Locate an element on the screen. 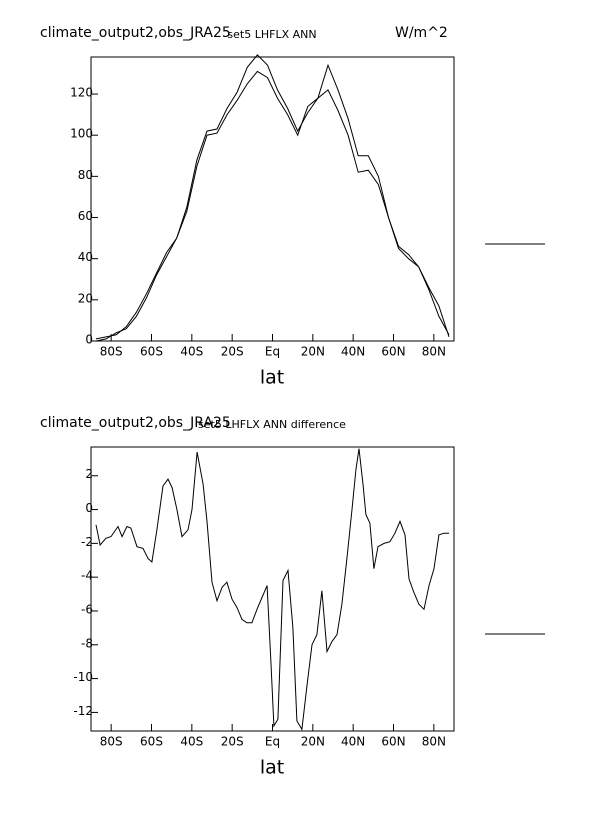 This screenshot has width=606, height=814. y-tick-label: -4 is located at coordinates (87, 576).